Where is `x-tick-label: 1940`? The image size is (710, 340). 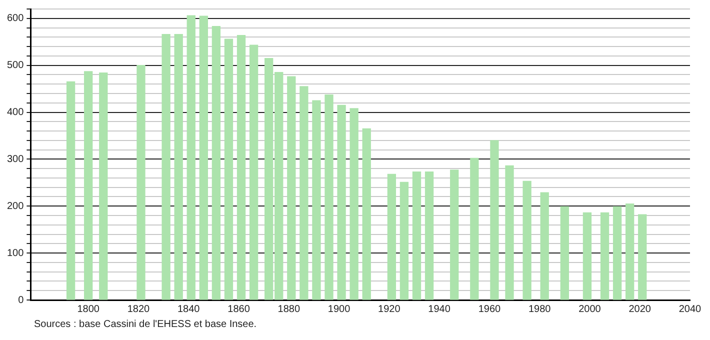 x-tick-label: 1940 is located at coordinates (439, 309).